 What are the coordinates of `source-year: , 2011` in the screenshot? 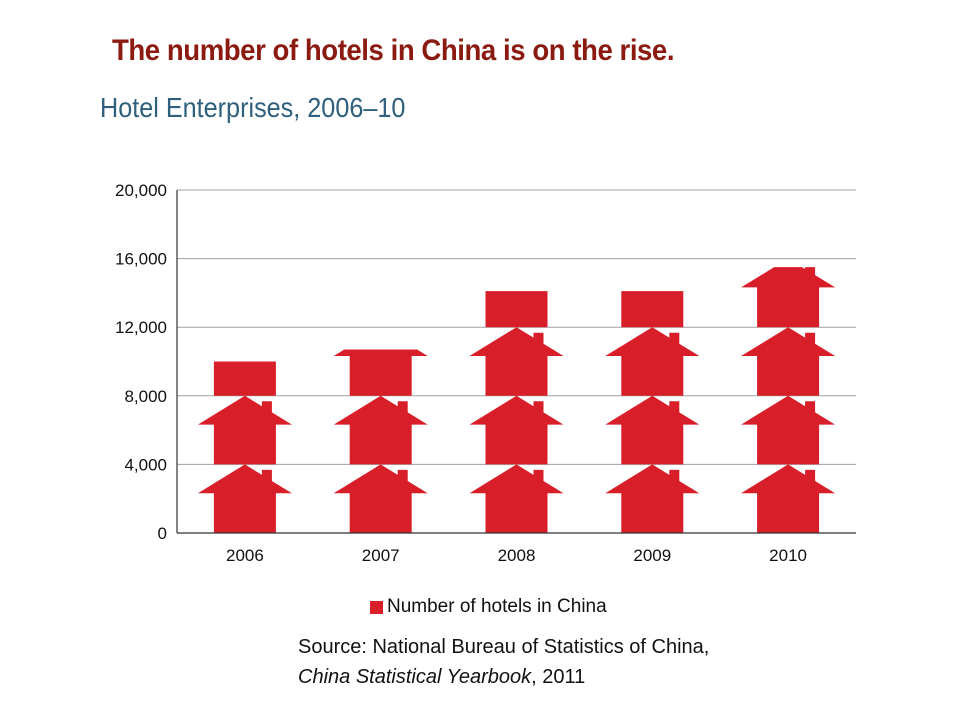 It's located at (558, 677).